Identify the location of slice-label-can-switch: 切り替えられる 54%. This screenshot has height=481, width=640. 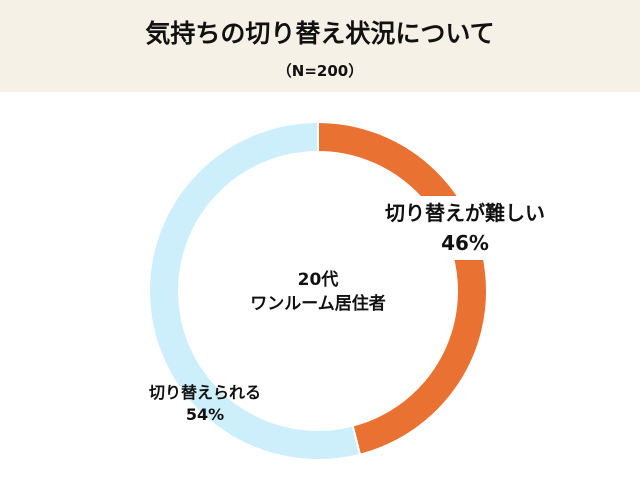
(205, 404).